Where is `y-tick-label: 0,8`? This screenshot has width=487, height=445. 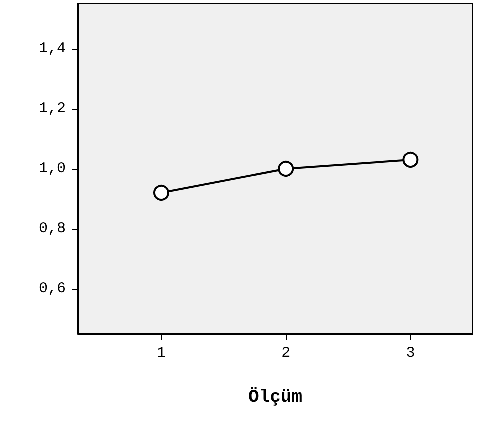
y-tick-label: 0,8 is located at coordinates (52, 229).